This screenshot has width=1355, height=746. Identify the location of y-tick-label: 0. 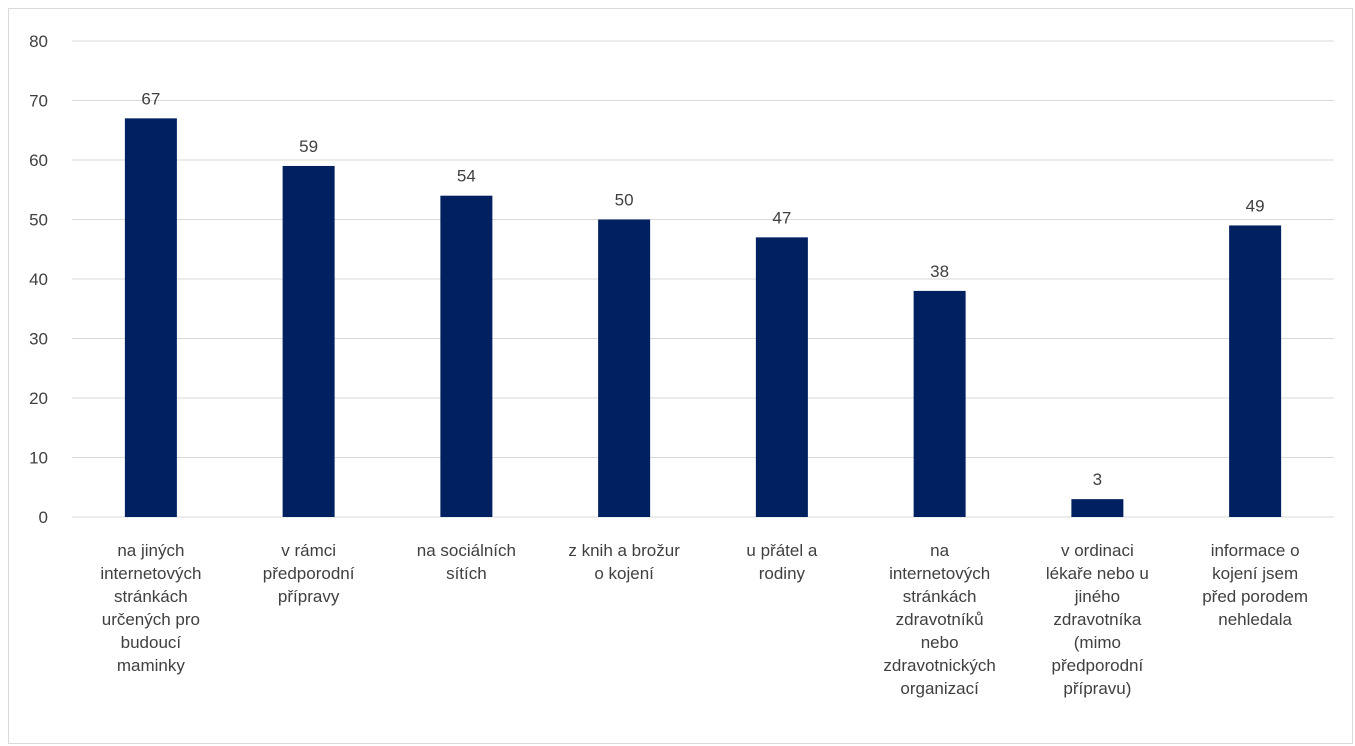
(43, 517).